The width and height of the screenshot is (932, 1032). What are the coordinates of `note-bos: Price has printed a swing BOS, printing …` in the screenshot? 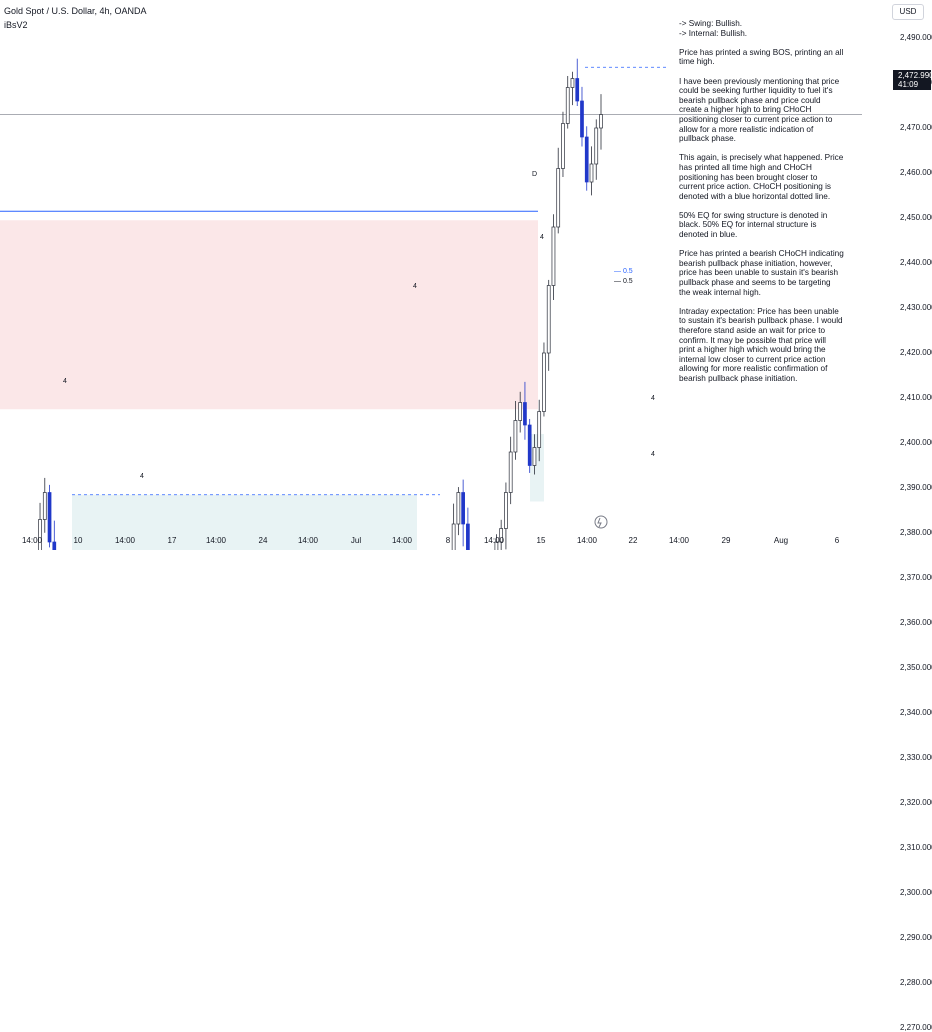 It's located at (761, 57).